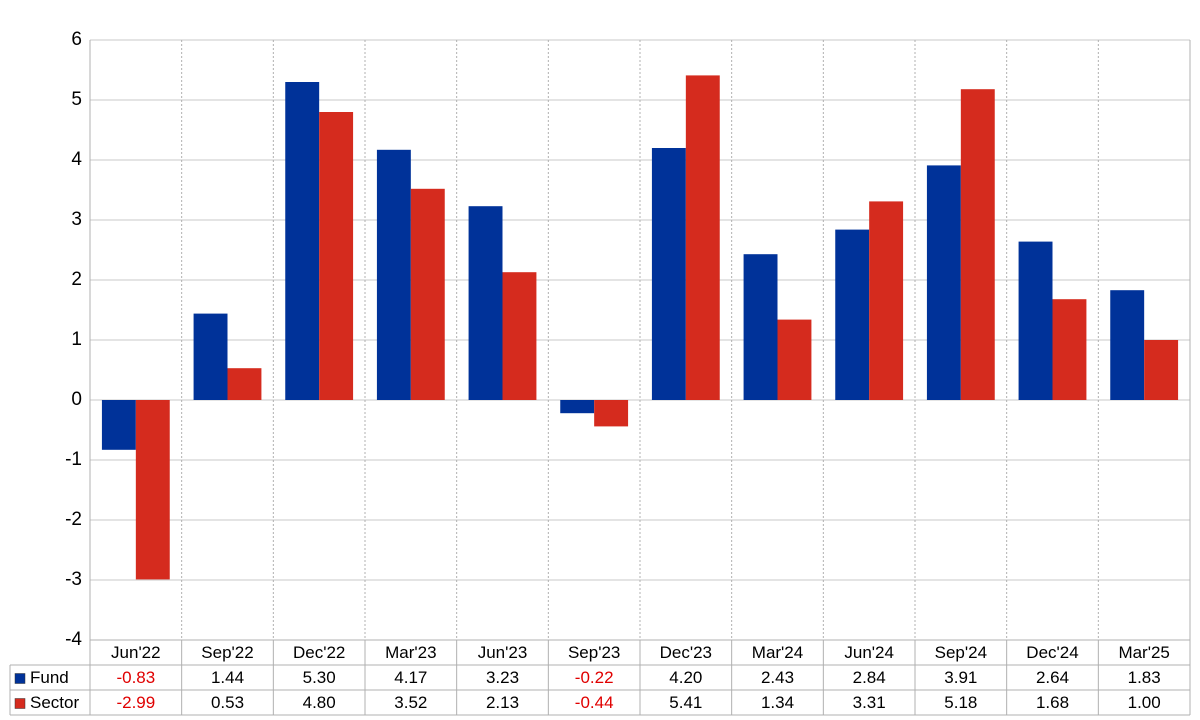  I want to click on y-tick-label: 5, so click(76, 99).